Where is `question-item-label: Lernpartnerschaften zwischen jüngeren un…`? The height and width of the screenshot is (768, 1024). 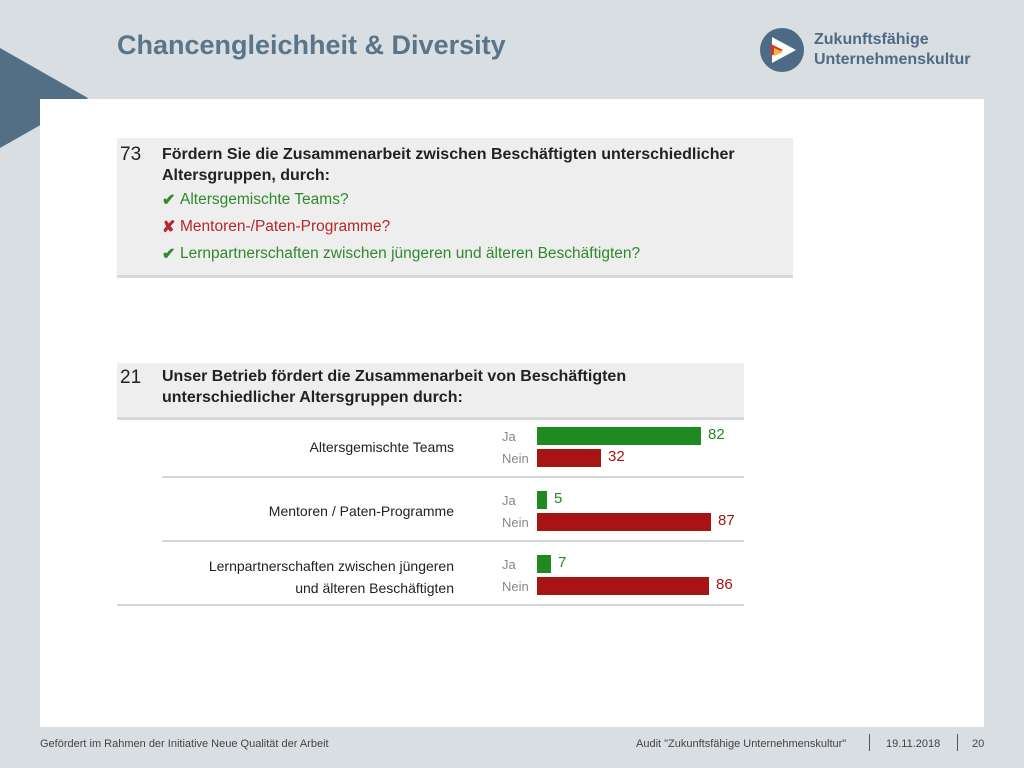 question-item-label: Lernpartnerschaften zwischen jüngeren un… is located at coordinates (410, 253).